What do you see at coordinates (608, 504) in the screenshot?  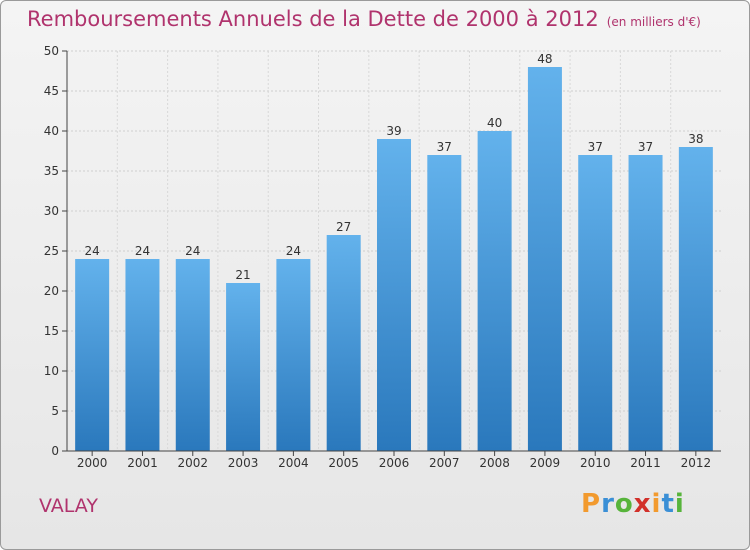 I see `logo-letter: r` at bounding box center [608, 504].